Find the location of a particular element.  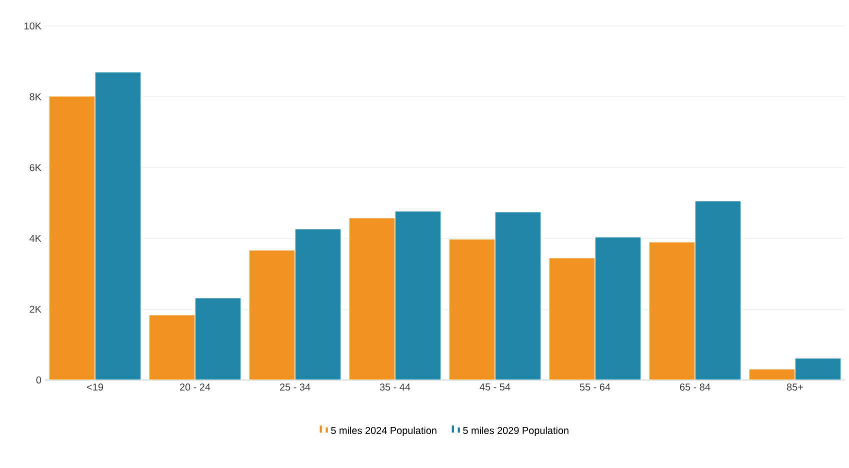

y-tick-label: 8K is located at coordinates (36, 96).